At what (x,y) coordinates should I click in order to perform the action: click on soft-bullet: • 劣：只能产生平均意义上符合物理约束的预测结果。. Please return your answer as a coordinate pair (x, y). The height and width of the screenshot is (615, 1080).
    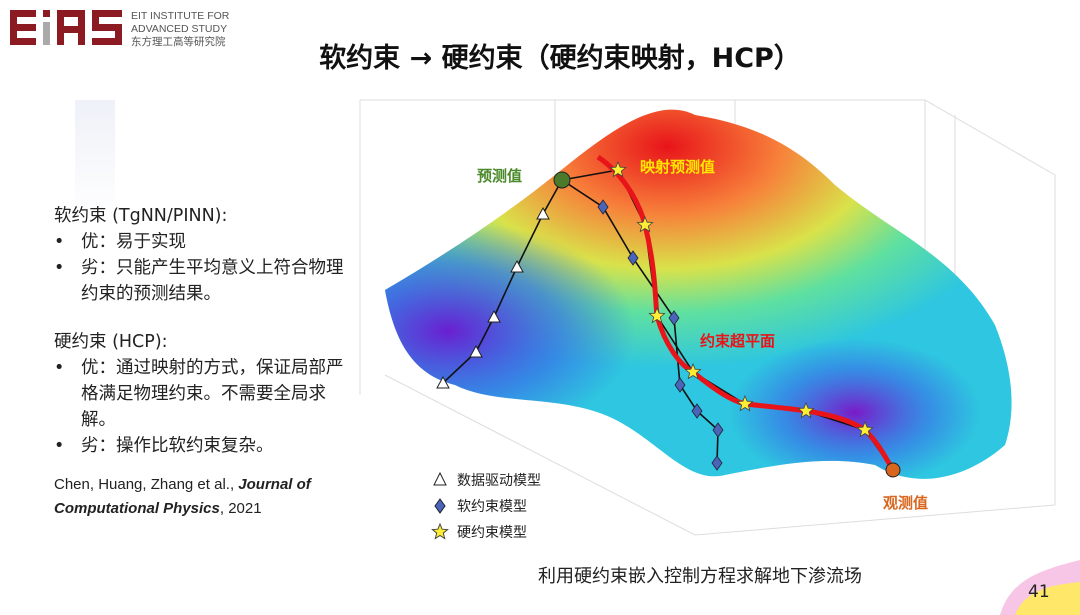
    Looking at the image, I should click on (199, 281).